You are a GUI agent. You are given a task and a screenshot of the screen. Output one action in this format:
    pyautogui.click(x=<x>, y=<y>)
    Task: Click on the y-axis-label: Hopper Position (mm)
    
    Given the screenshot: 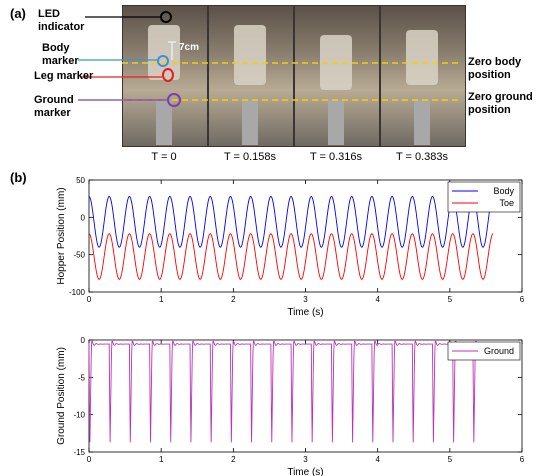 What is the action you would take?
    pyautogui.click(x=61, y=235)
    